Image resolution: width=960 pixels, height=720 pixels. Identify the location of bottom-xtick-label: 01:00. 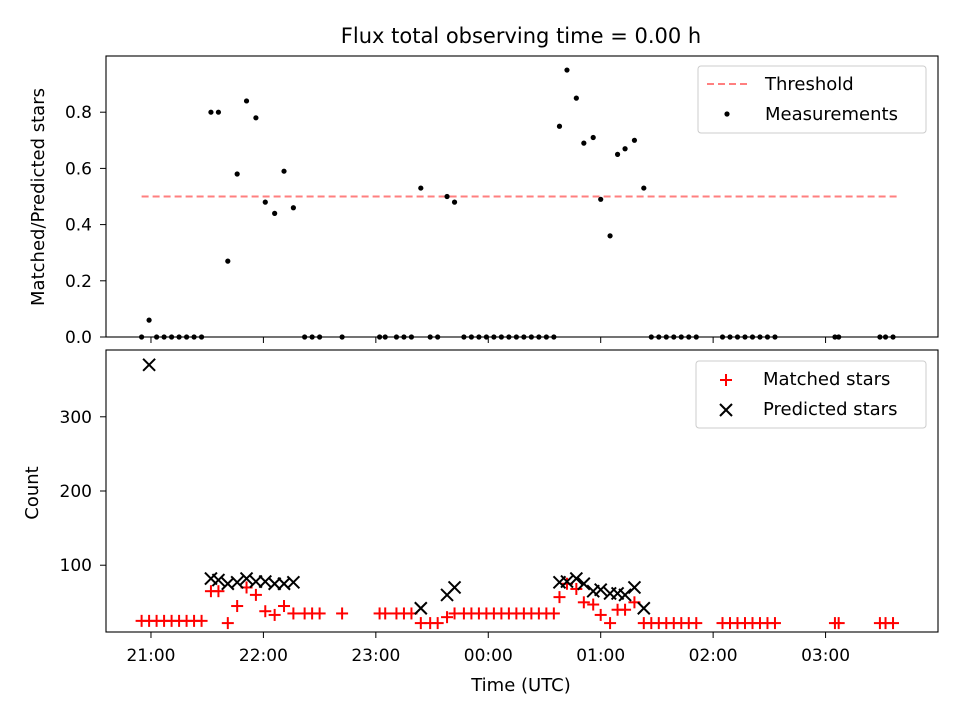
(600, 656).